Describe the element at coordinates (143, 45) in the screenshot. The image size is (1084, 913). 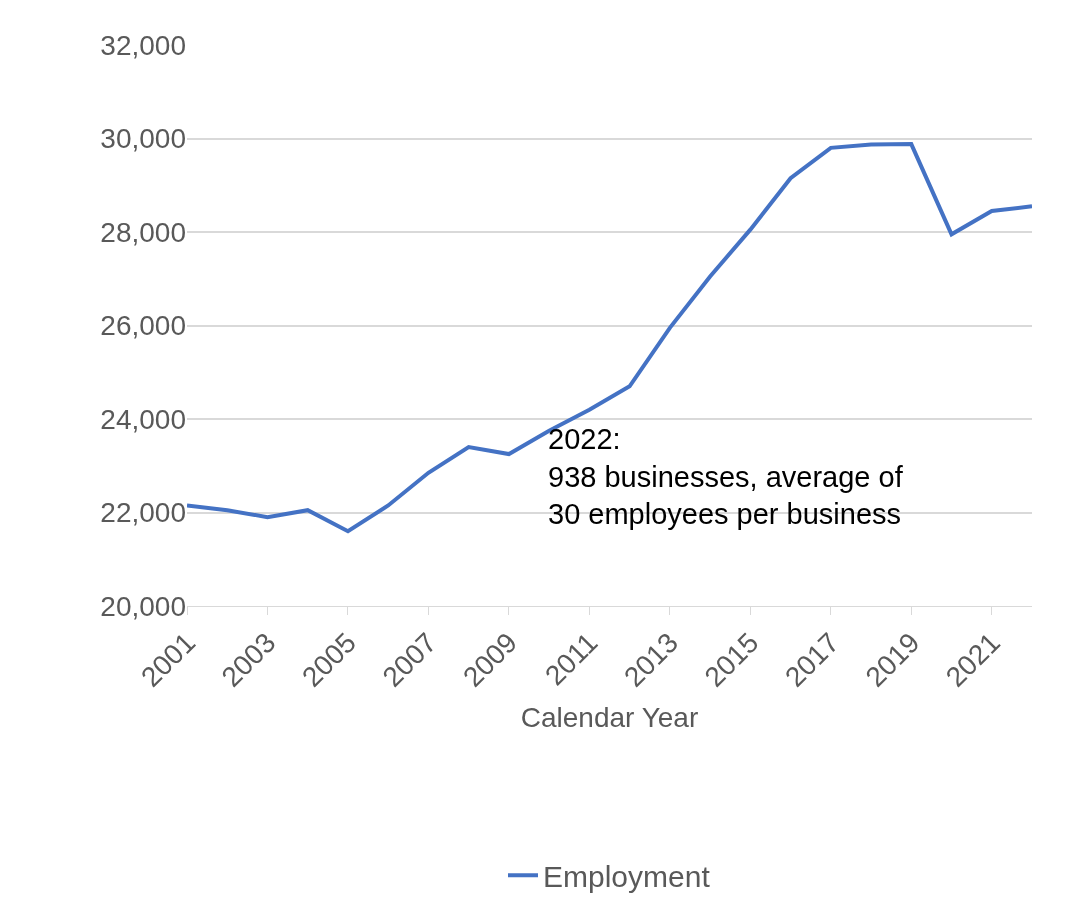
I see `y-tick-label: 32,000` at that location.